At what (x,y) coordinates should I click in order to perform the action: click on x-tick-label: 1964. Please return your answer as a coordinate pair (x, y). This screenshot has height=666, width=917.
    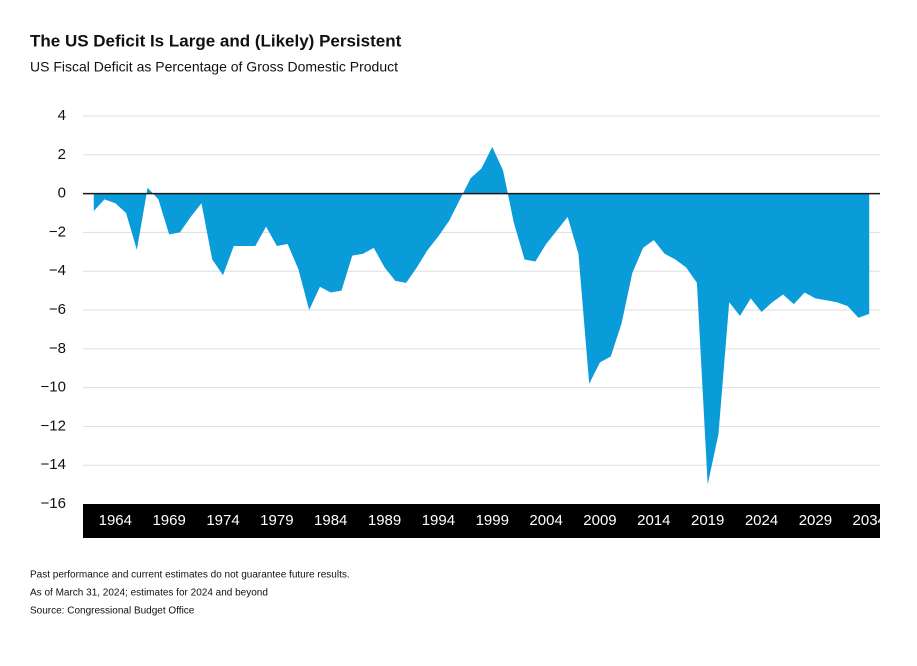
    Looking at the image, I should click on (115, 520).